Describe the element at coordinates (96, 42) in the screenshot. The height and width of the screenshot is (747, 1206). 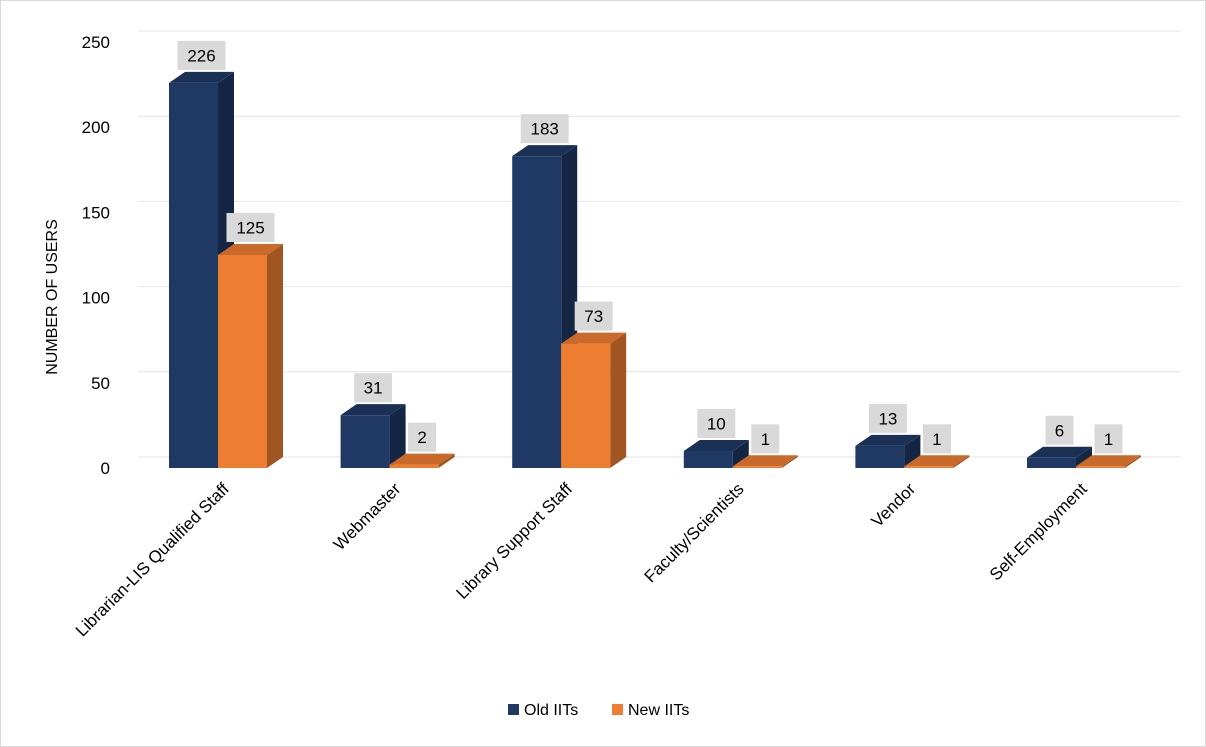
I see `y-tick-label: 250` at that location.